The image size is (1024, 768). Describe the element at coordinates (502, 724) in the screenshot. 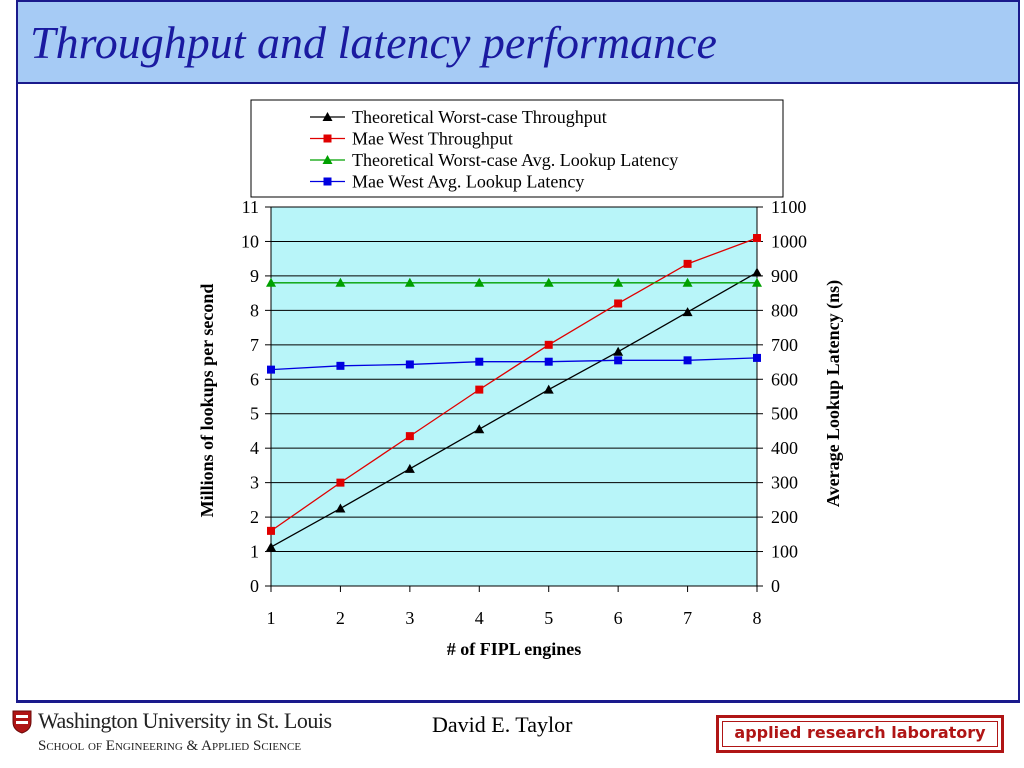

I see `author-name: David E. Taylor` at that location.